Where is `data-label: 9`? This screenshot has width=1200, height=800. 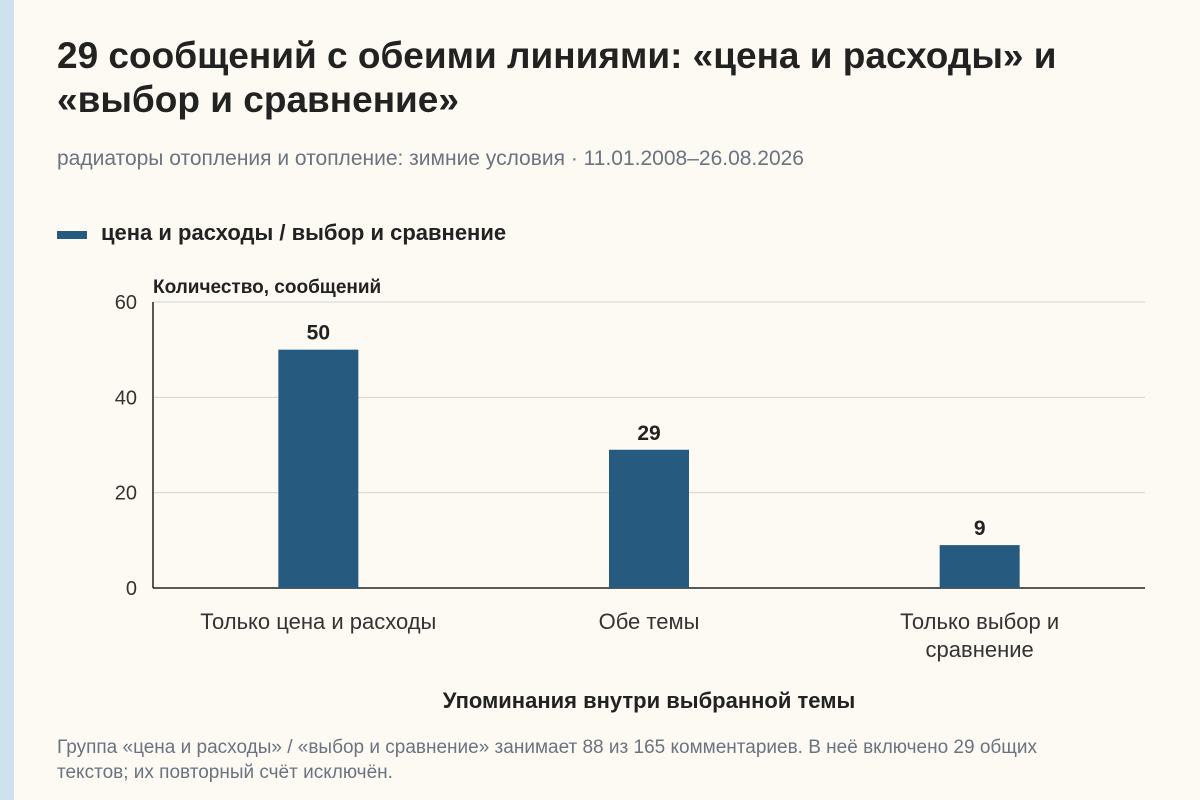
data-label: 9 is located at coordinates (980, 528).